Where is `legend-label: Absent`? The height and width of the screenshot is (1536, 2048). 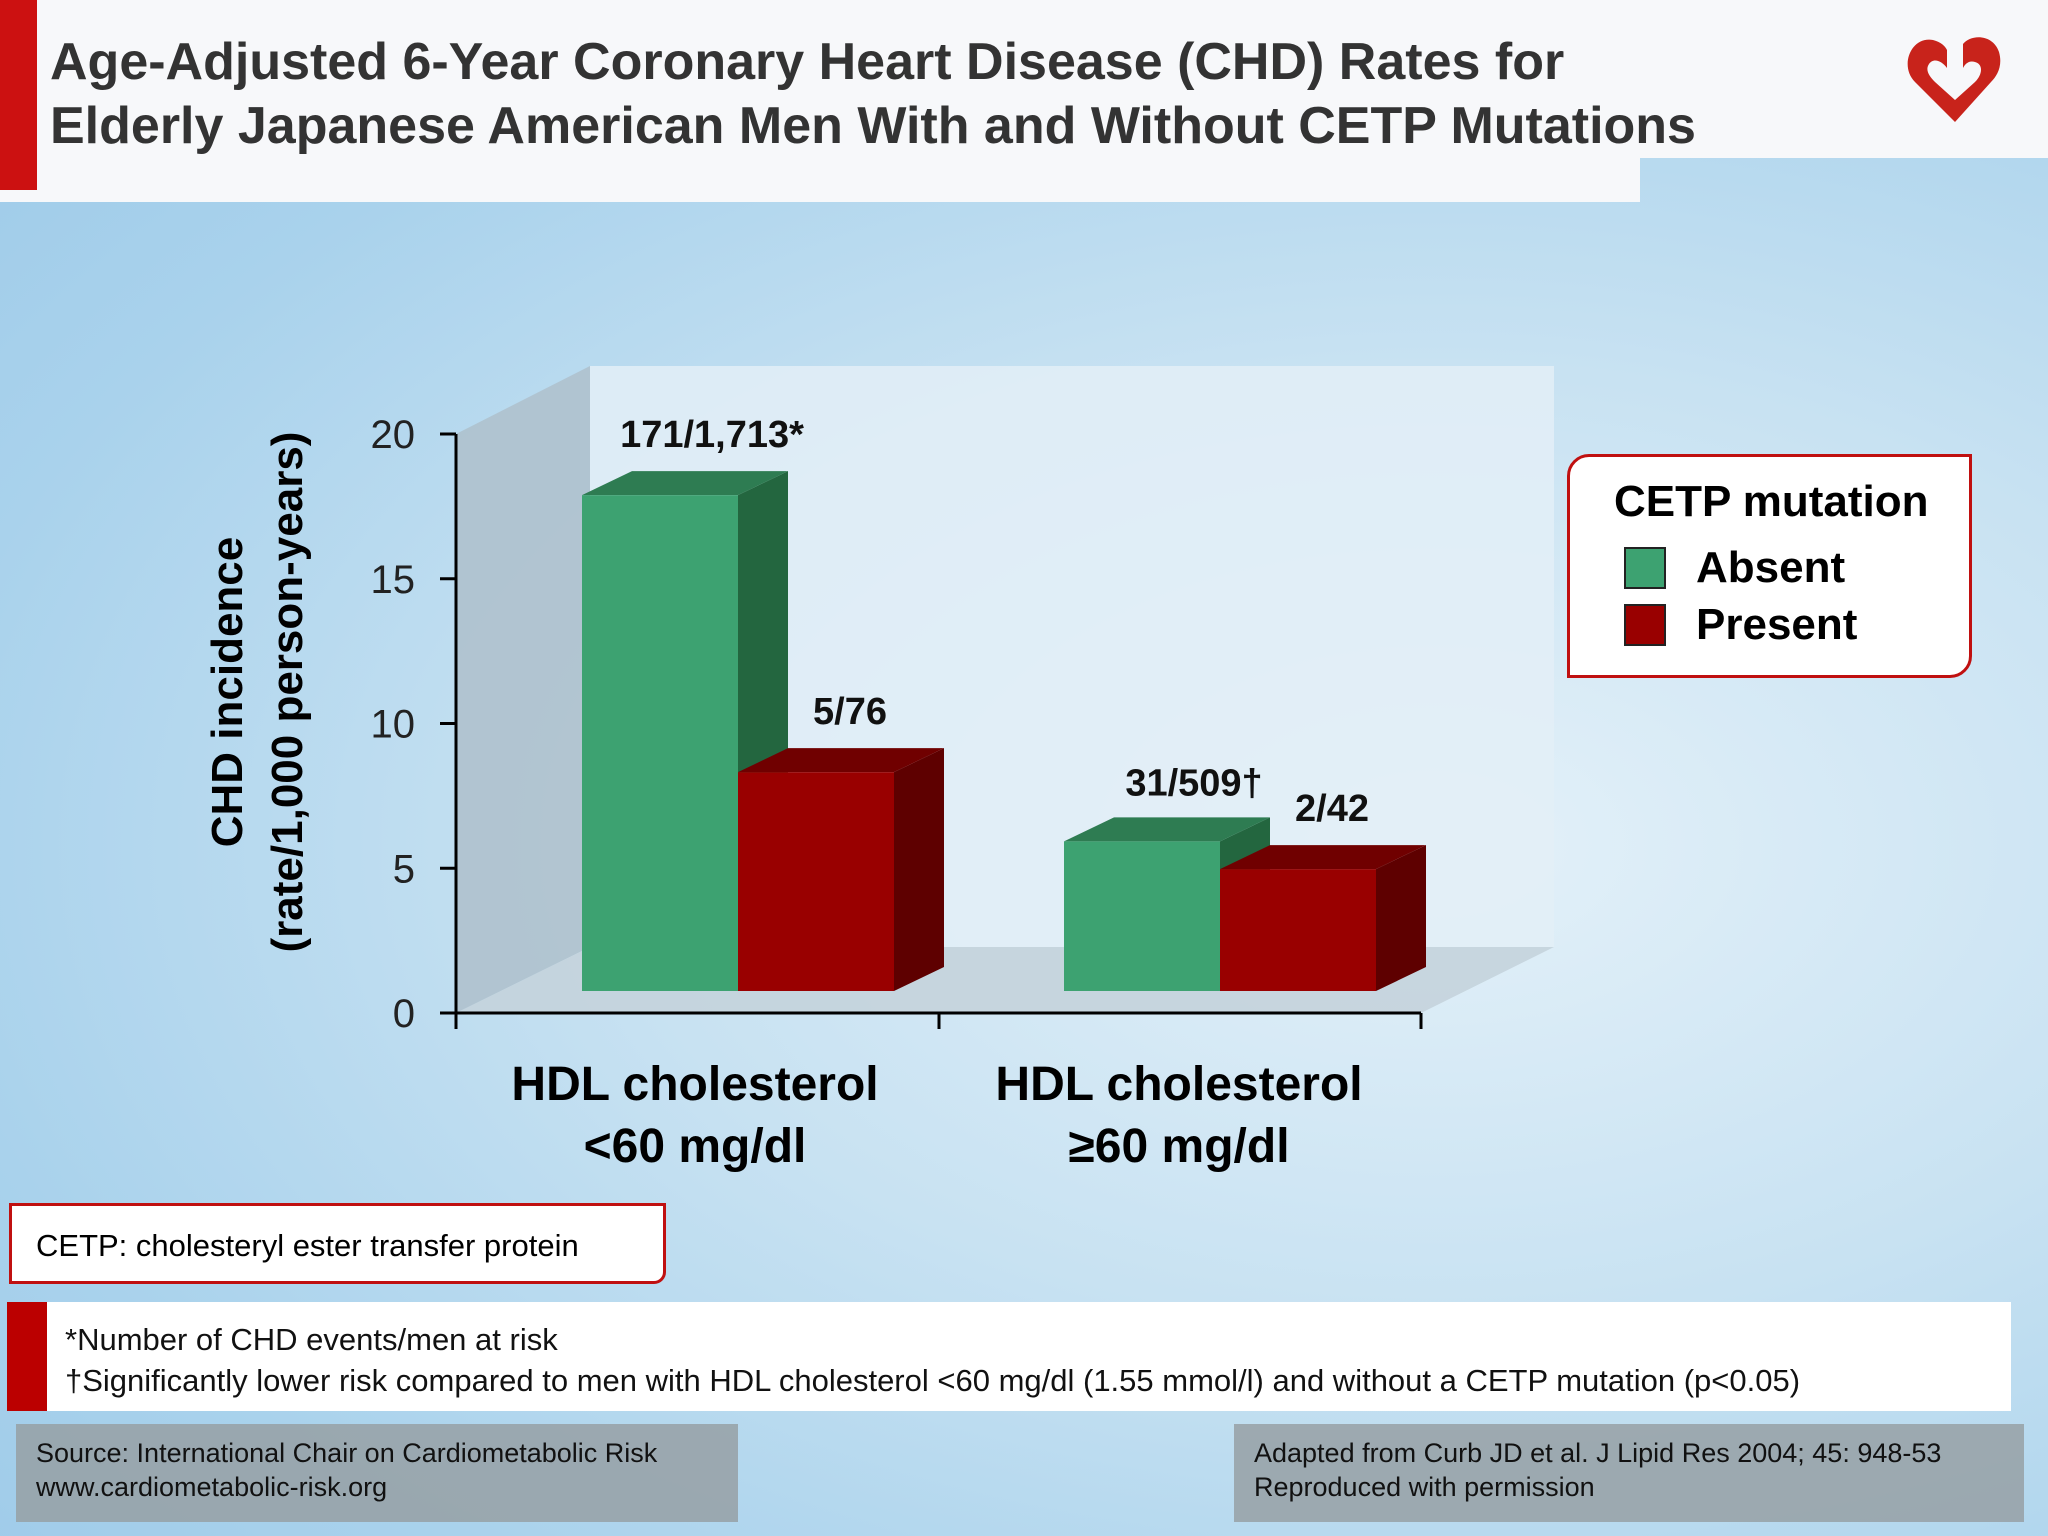
legend-label: Absent is located at coordinates (1771, 567).